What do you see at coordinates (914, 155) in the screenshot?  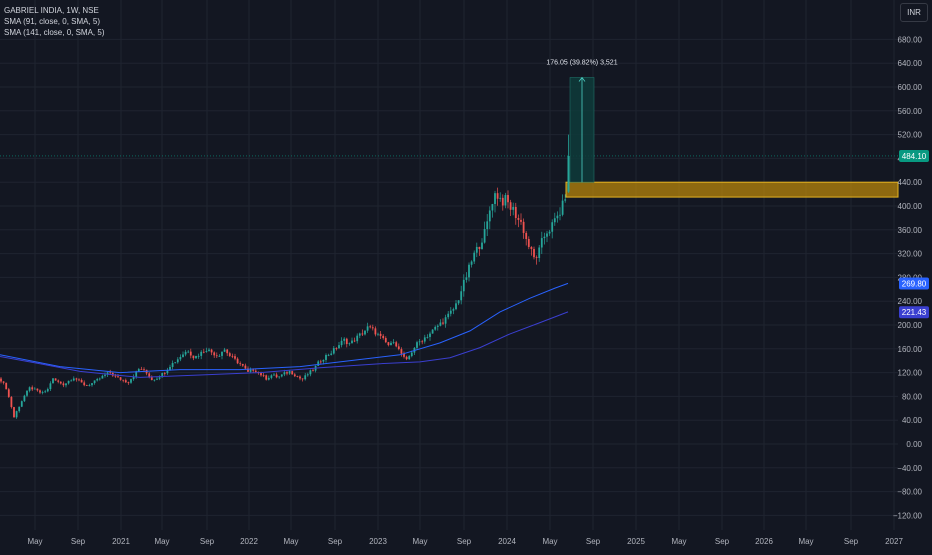 I see `last-price-badge-bg` at bounding box center [914, 155].